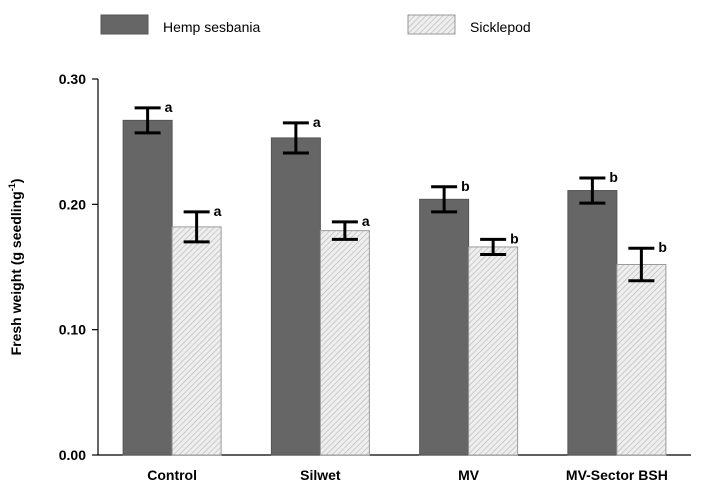 The height and width of the screenshot is (482, 703). What do you see at coordinates (407, 474) in the screenshot?
I see `category-labels: Control Silwet MV MV-Sector BSH` at bounding box center [407, 474].